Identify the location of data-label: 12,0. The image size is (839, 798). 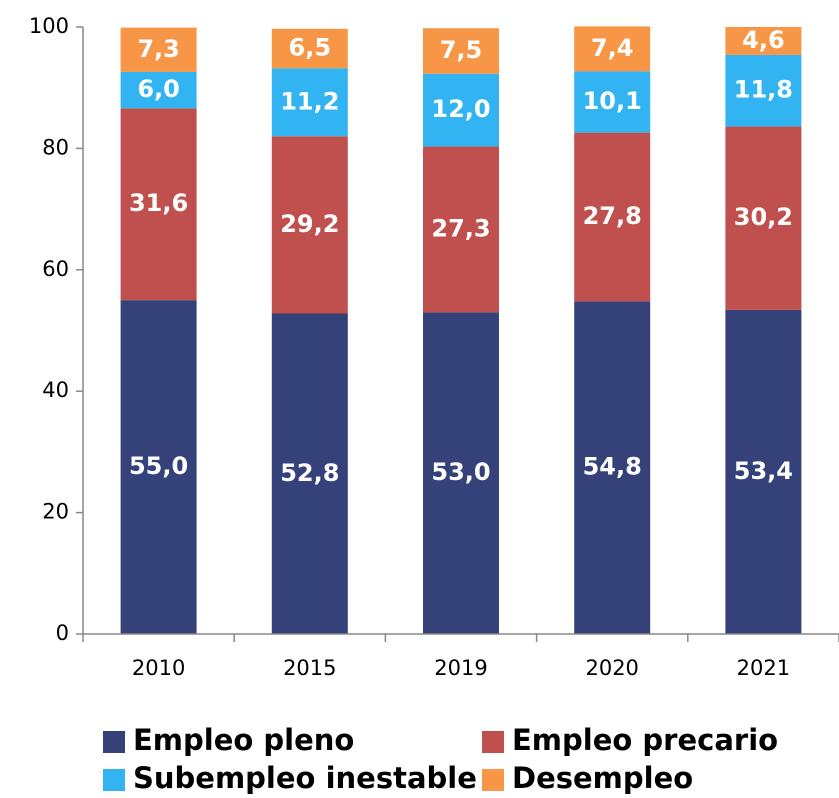
(460, 109).